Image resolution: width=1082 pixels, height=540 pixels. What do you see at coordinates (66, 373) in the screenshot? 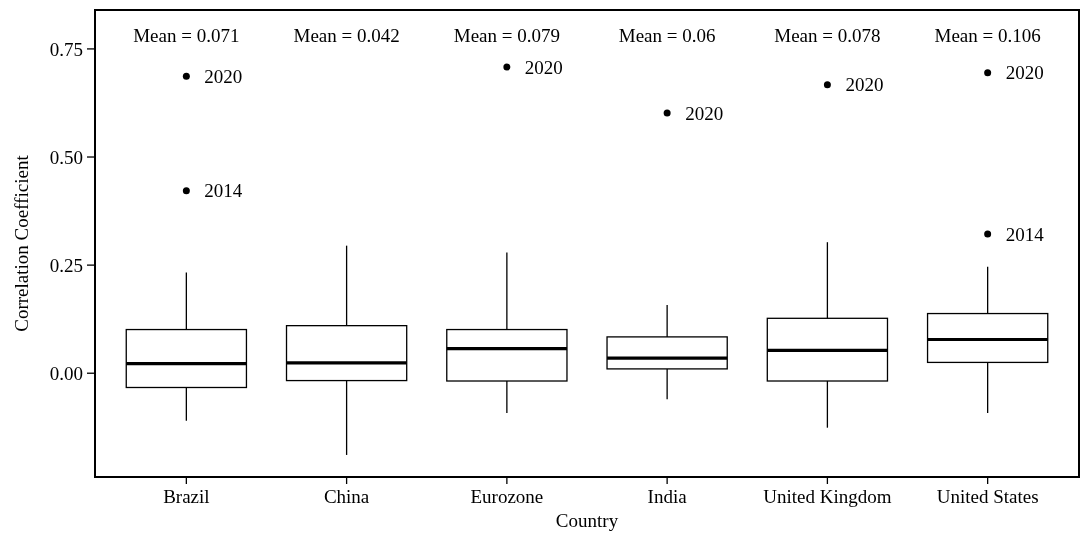
I see `y-tick-label: 0.00` at bounding box center [66, 373].